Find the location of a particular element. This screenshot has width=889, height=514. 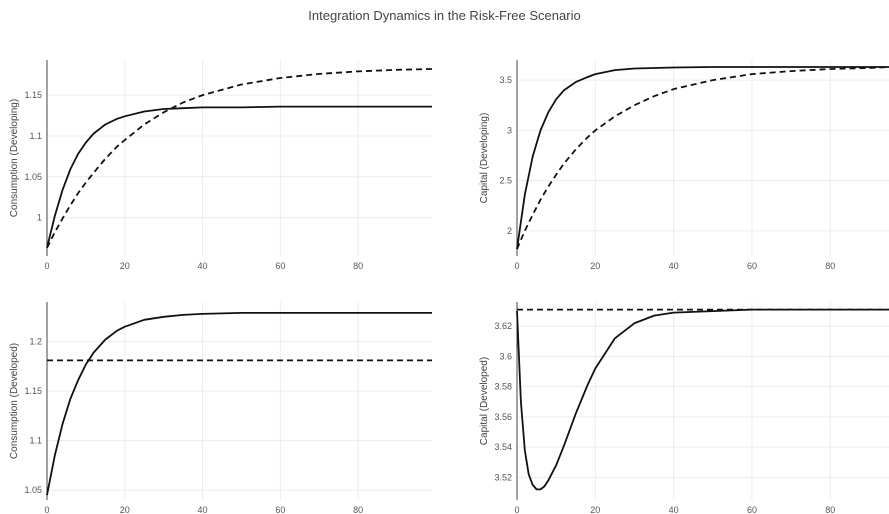

y-tick-label: 3.5 is located at coordinates (505, 80).